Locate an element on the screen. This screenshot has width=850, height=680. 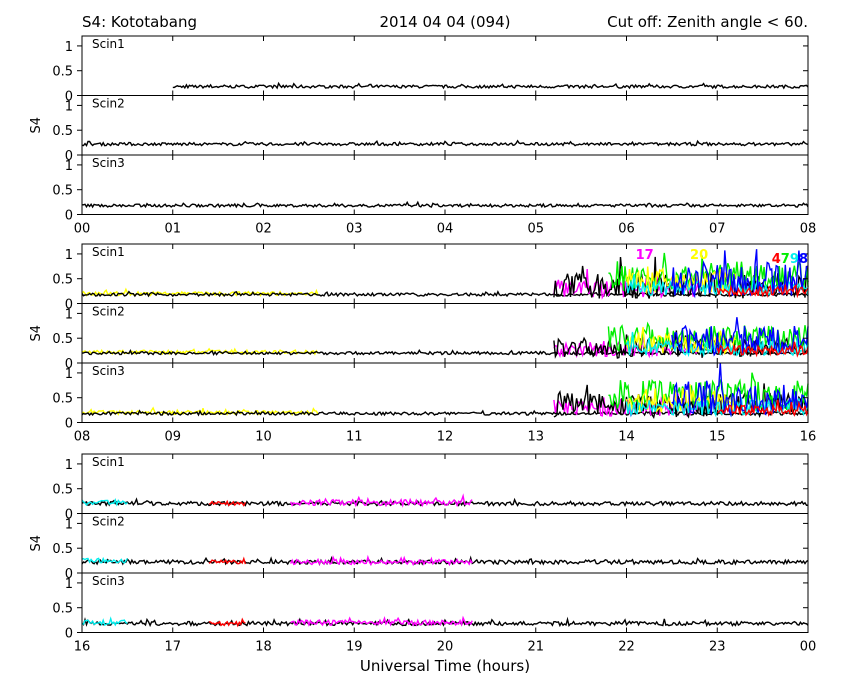
x-tick-label: 19 is located at coordinates (354, 647).